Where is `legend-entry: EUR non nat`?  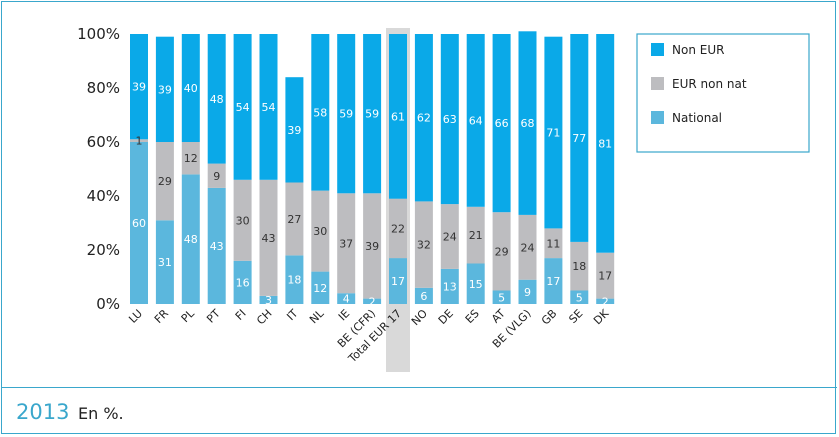
legend-entry: EUR non nat is located at coordinates (709, 84).